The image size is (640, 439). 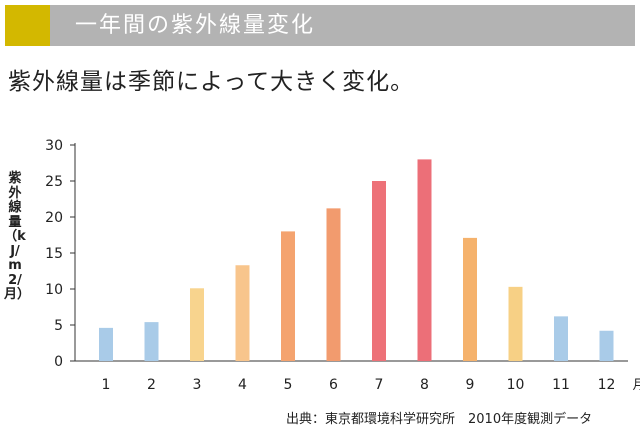 I want to click on y-axis-label: 紫外線量（kJ/m2/月）, so click(x=17, y=236).